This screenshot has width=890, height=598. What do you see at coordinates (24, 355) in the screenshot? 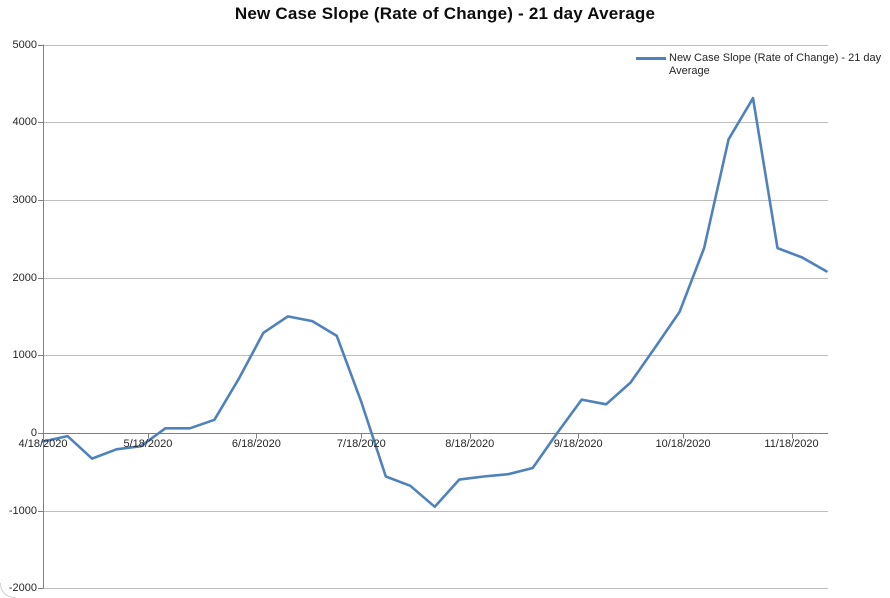
I see `y-axis-tick-label: 1000` at bounding box center [24, 355].